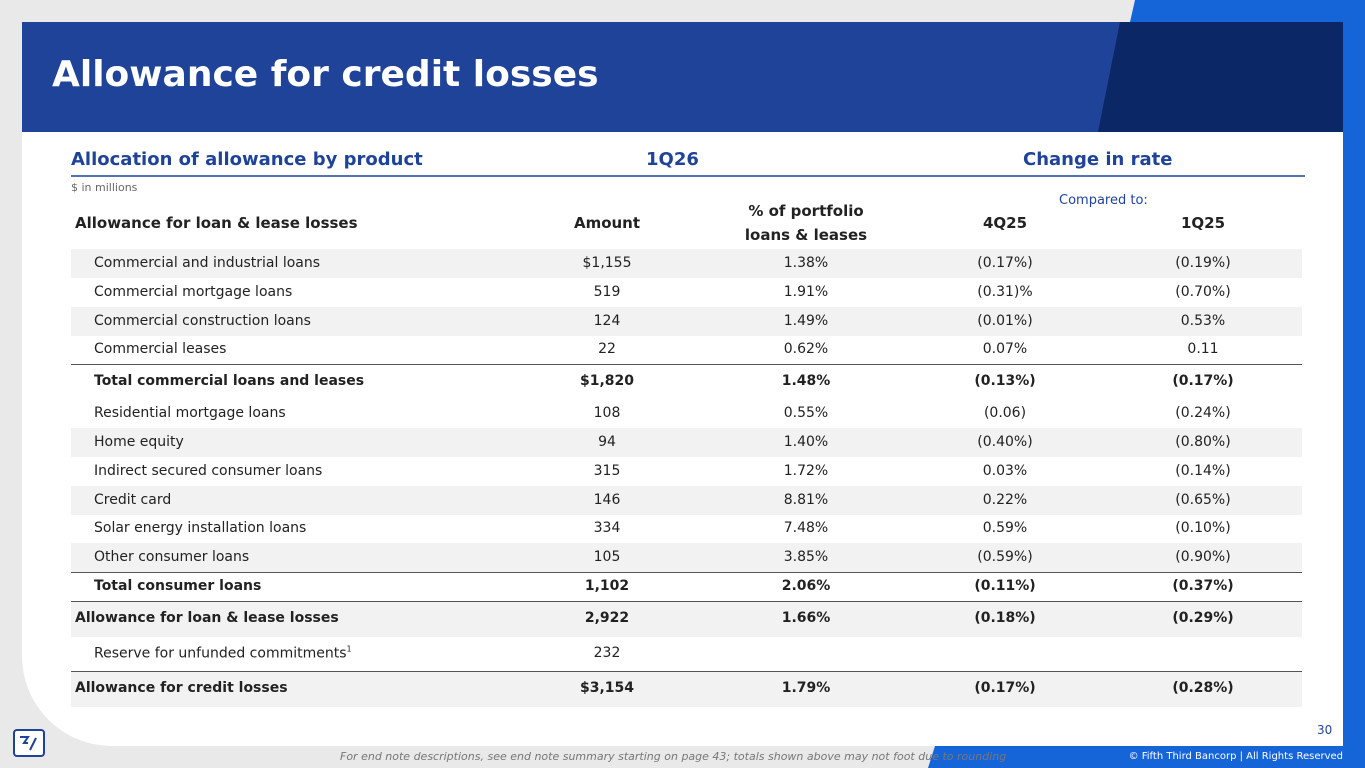  Describe the element at coordinates (672, 159) in the screenshot. I see `period: 1Q26` at that location.